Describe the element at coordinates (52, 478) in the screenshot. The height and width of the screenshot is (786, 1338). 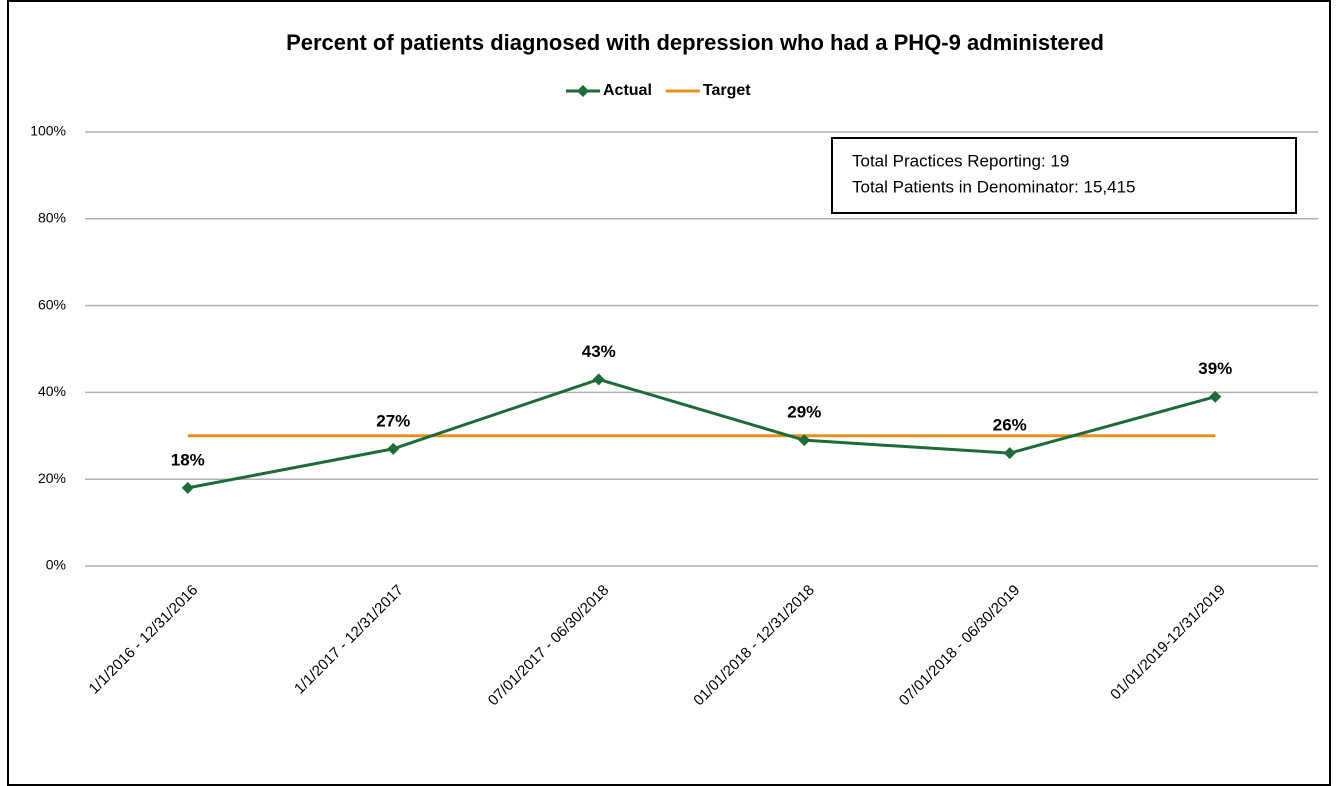
I see `y-tick-label: 20%` at that location.